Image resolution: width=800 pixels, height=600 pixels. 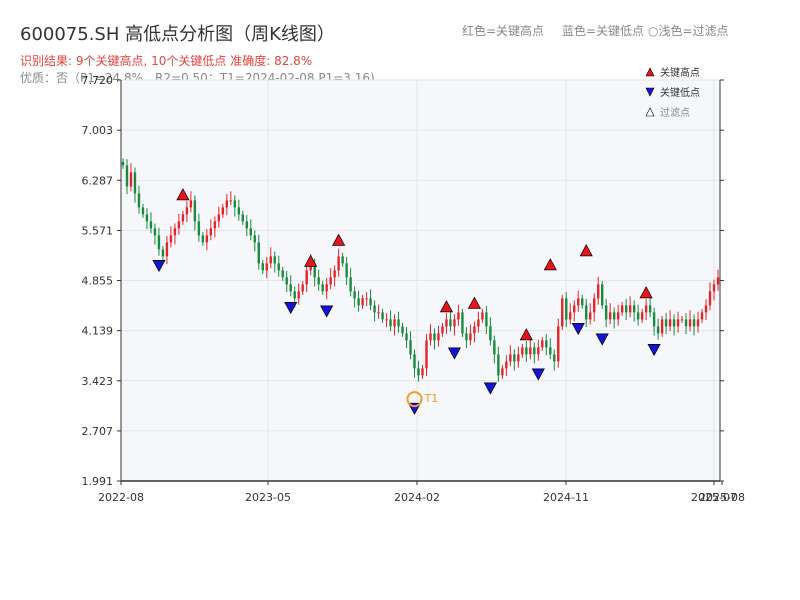 What do you see at coordinates (675, 112) in the screenshot?
I see `legend-filtered-text: 过滤点` at bounding box center [675, 112].